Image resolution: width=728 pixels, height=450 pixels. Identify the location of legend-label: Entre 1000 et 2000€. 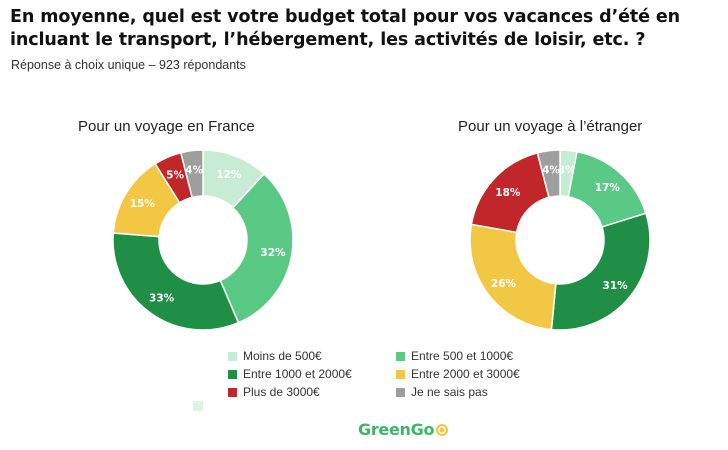
(297, 374).